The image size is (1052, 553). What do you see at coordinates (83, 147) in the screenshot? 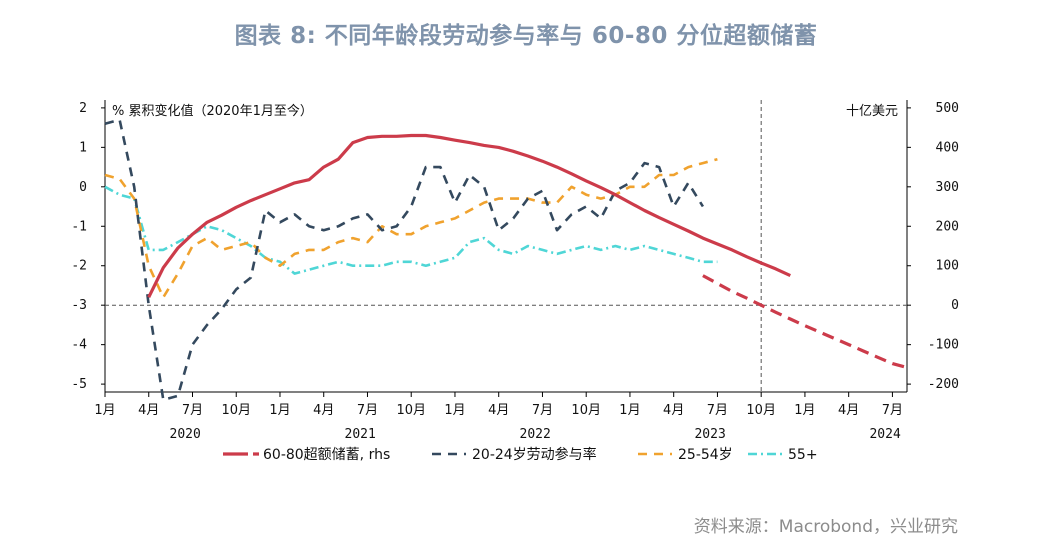
I see `y-tick-label: 1` at bounding box center [83, 147].